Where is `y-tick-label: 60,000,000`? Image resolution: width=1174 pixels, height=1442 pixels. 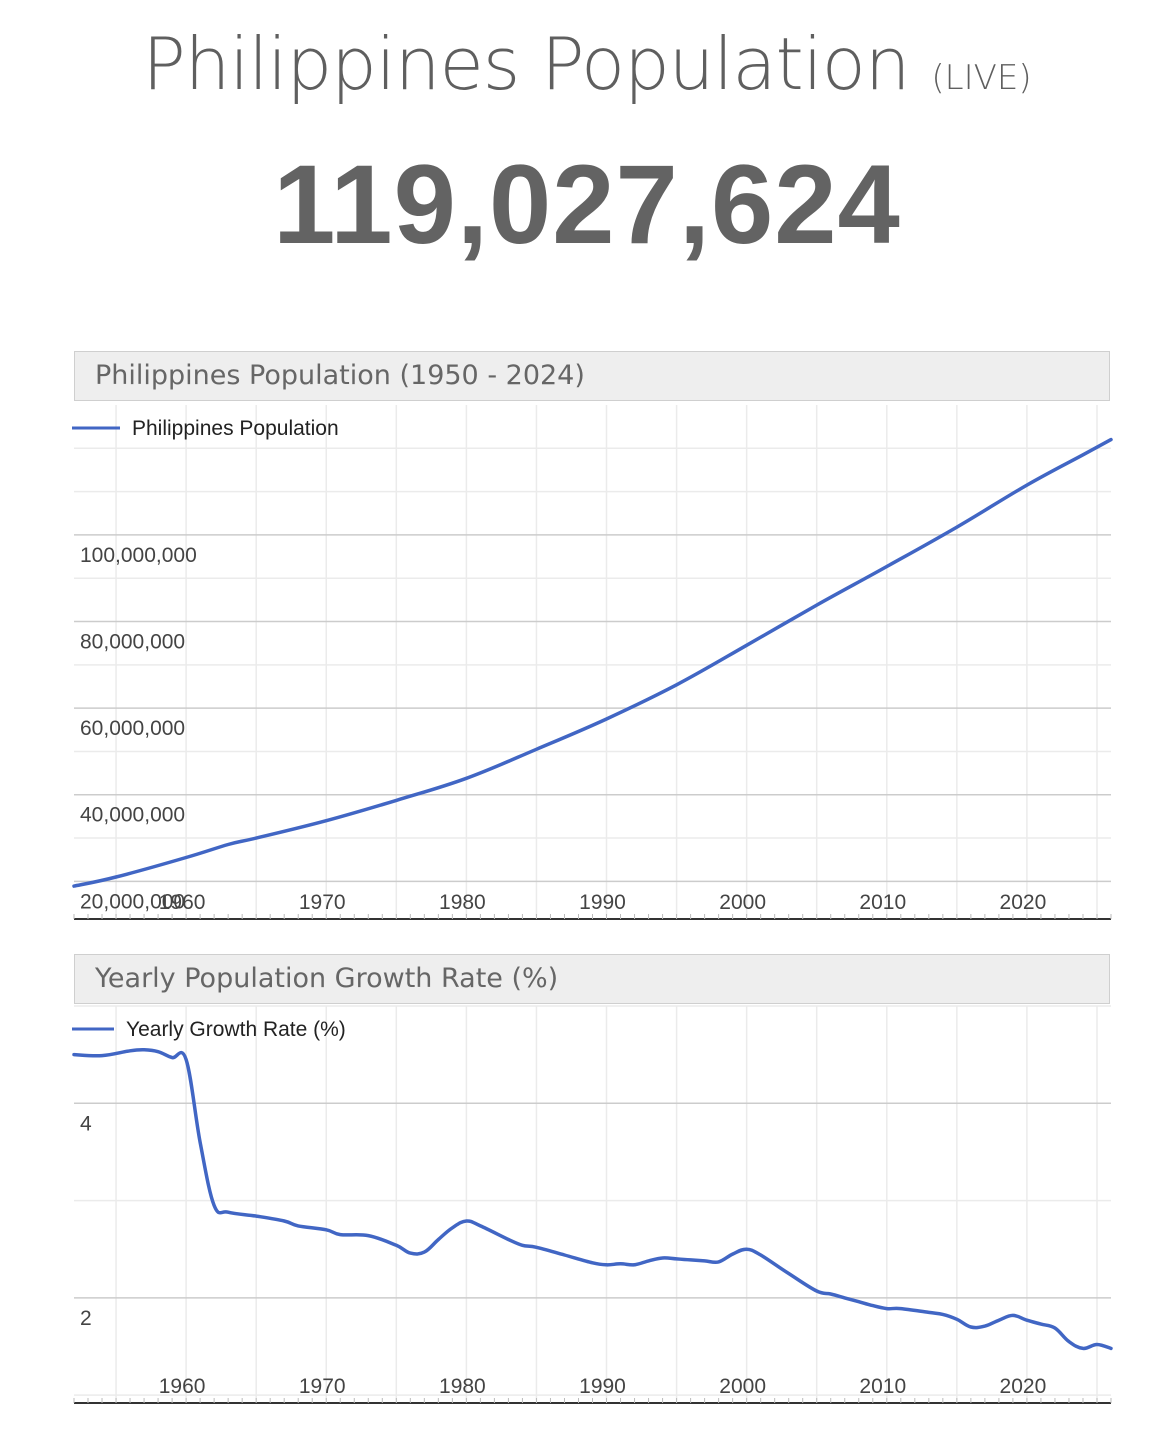
y-tick-label: 60,000,000 is located at coordinates (132, 728).